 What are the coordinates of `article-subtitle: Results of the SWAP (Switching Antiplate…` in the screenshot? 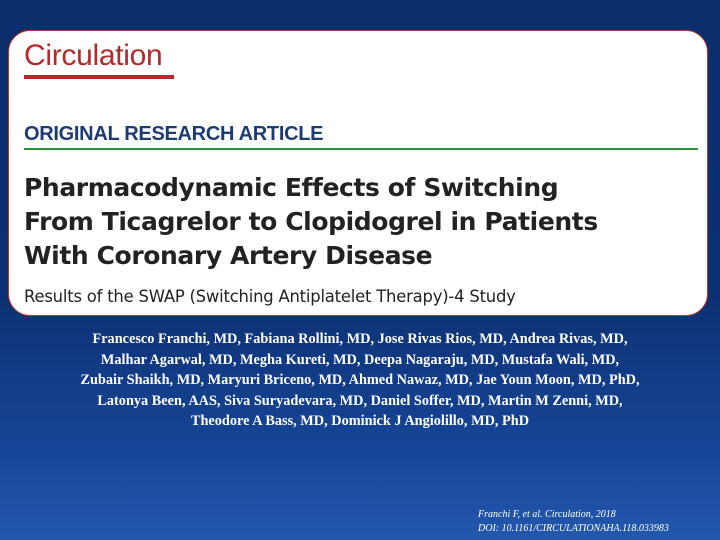 It's located at (270, 296).